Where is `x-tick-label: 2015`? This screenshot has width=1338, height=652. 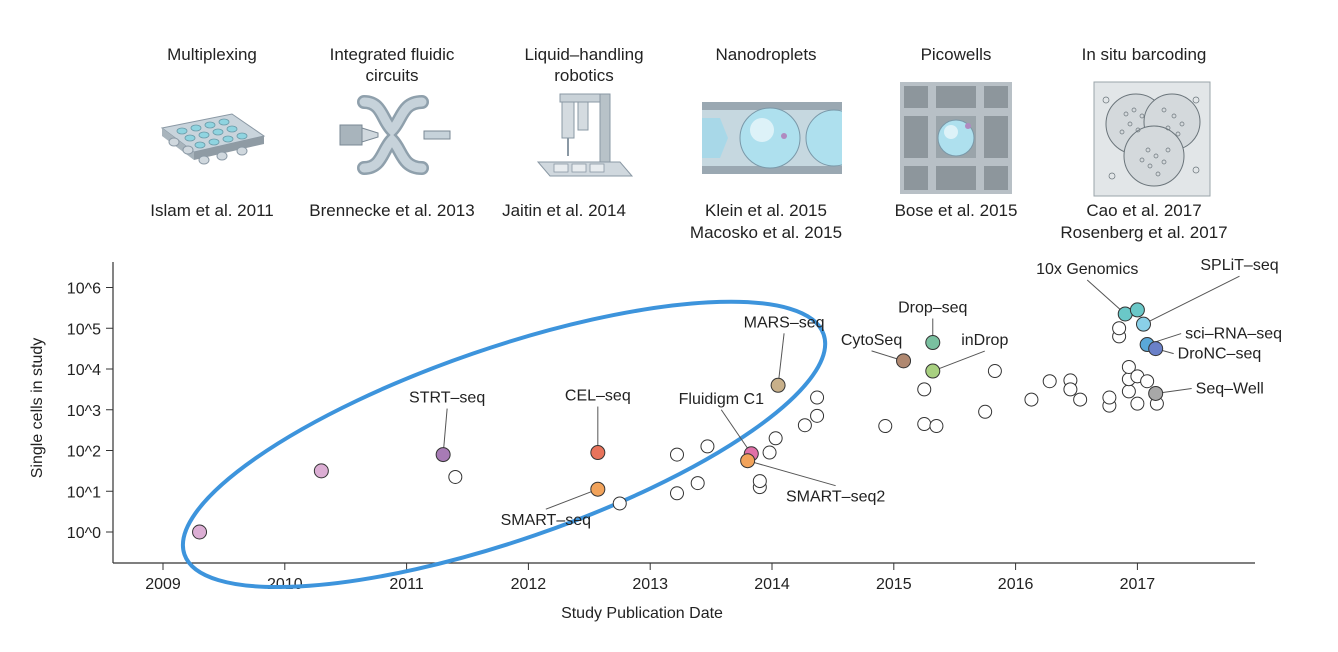
x-tick-label: 2015 is located at coordinates (894, 584).